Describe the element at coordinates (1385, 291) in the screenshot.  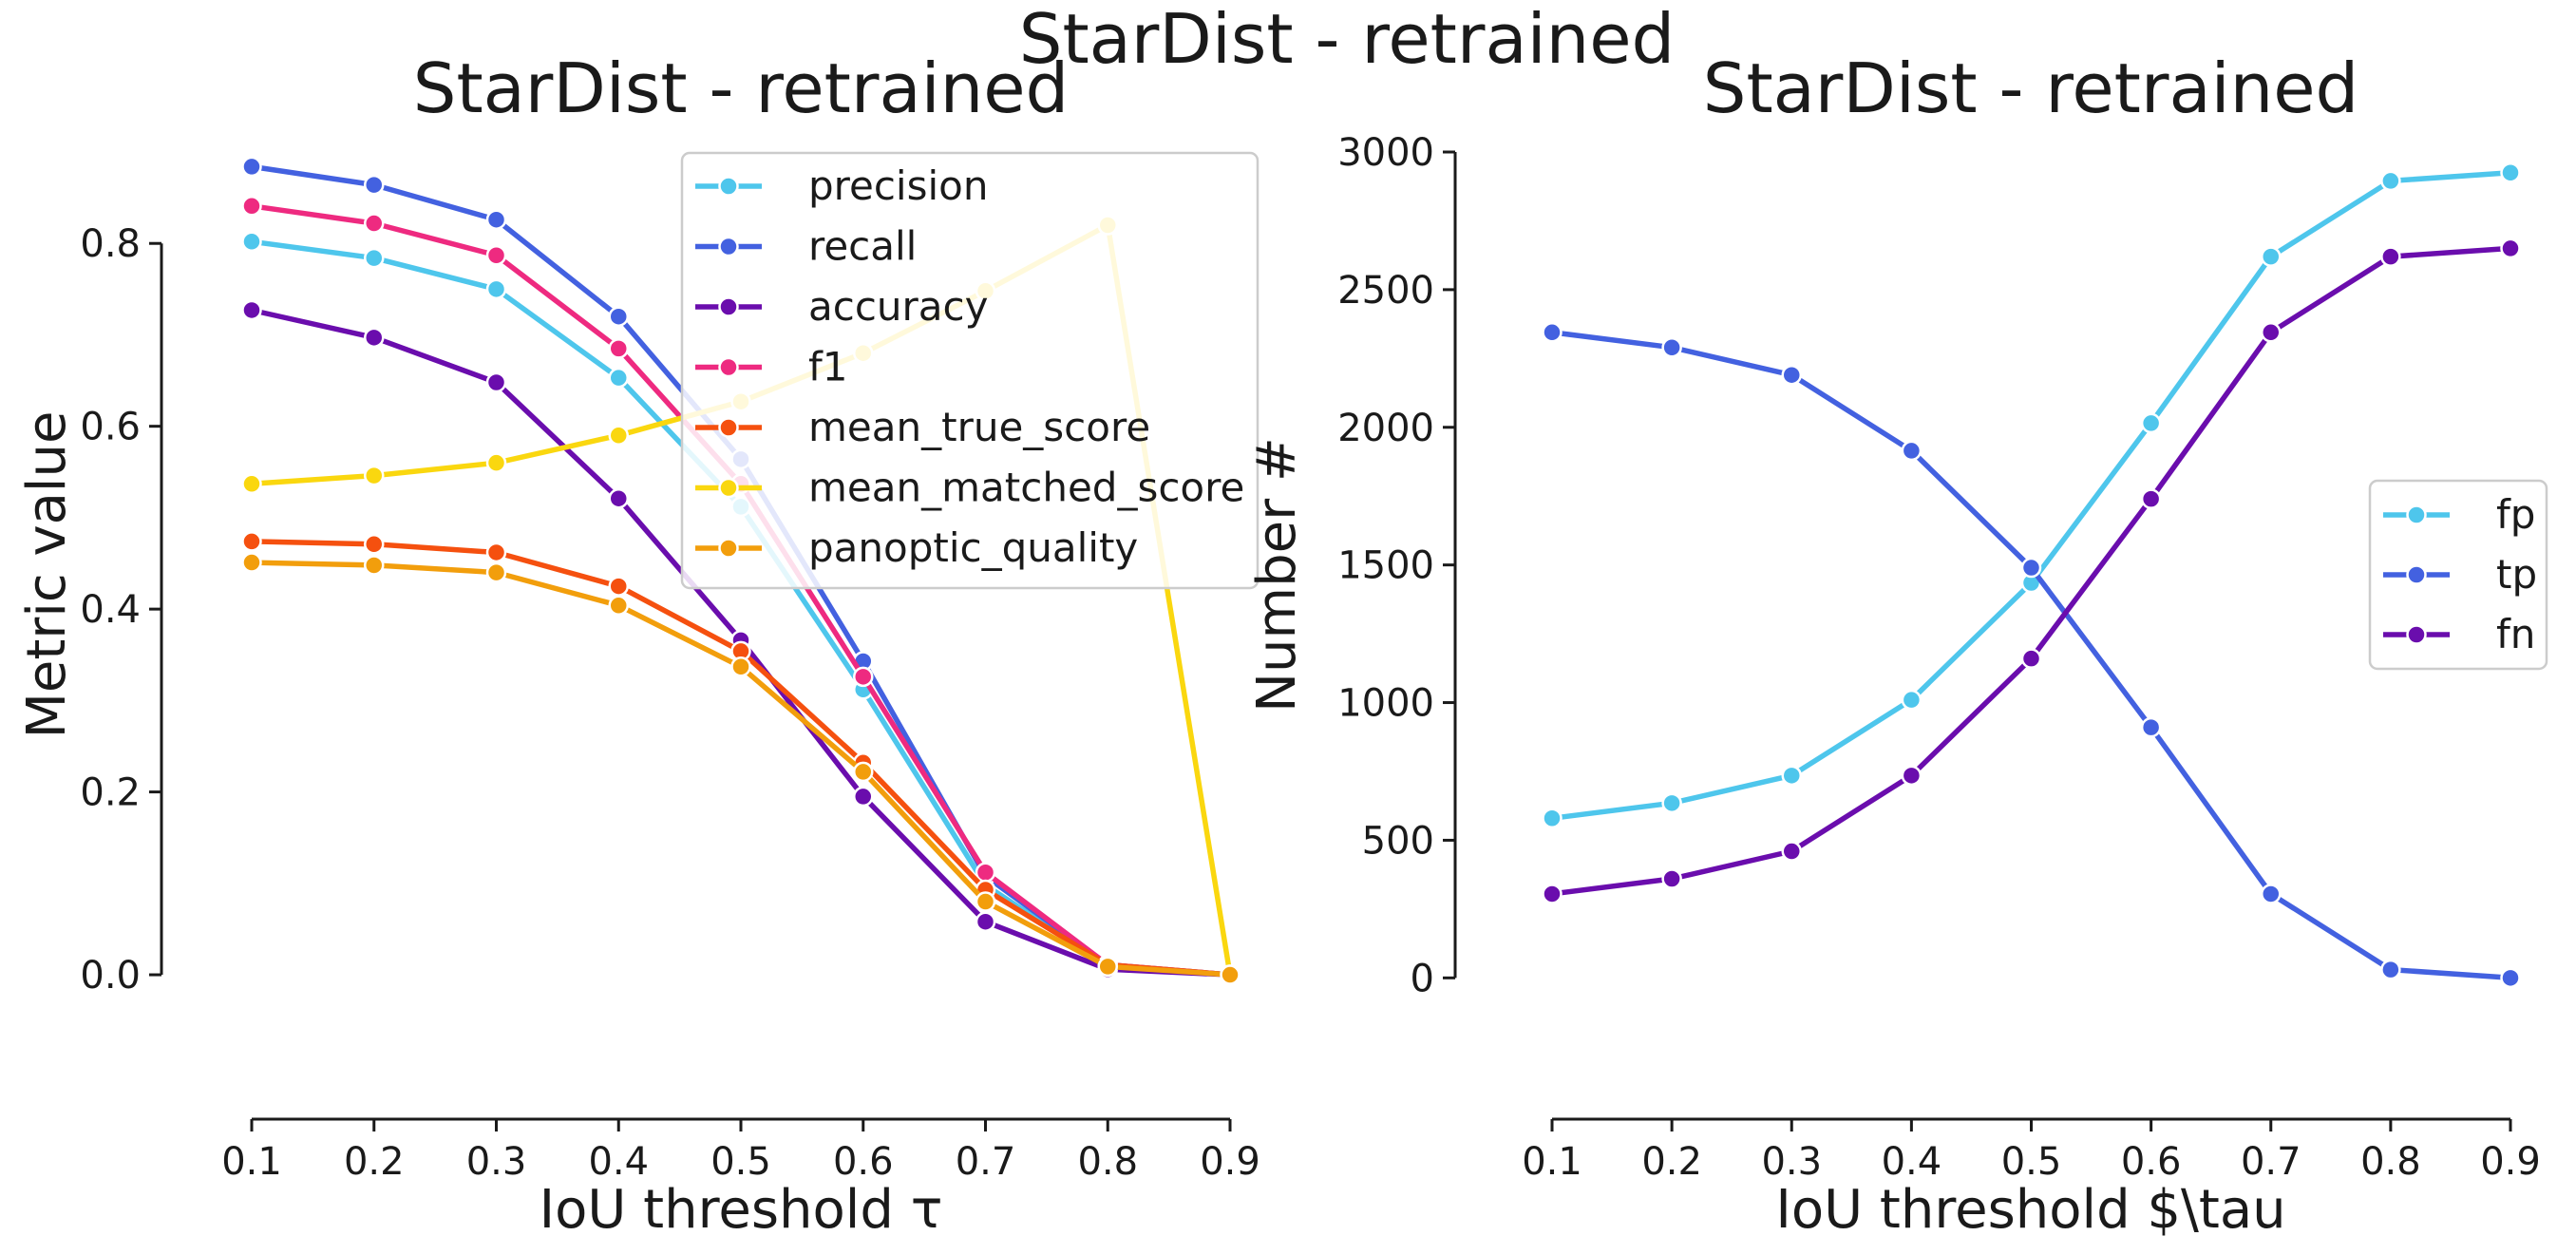
I see `y-tick-label: 2500` at that location.